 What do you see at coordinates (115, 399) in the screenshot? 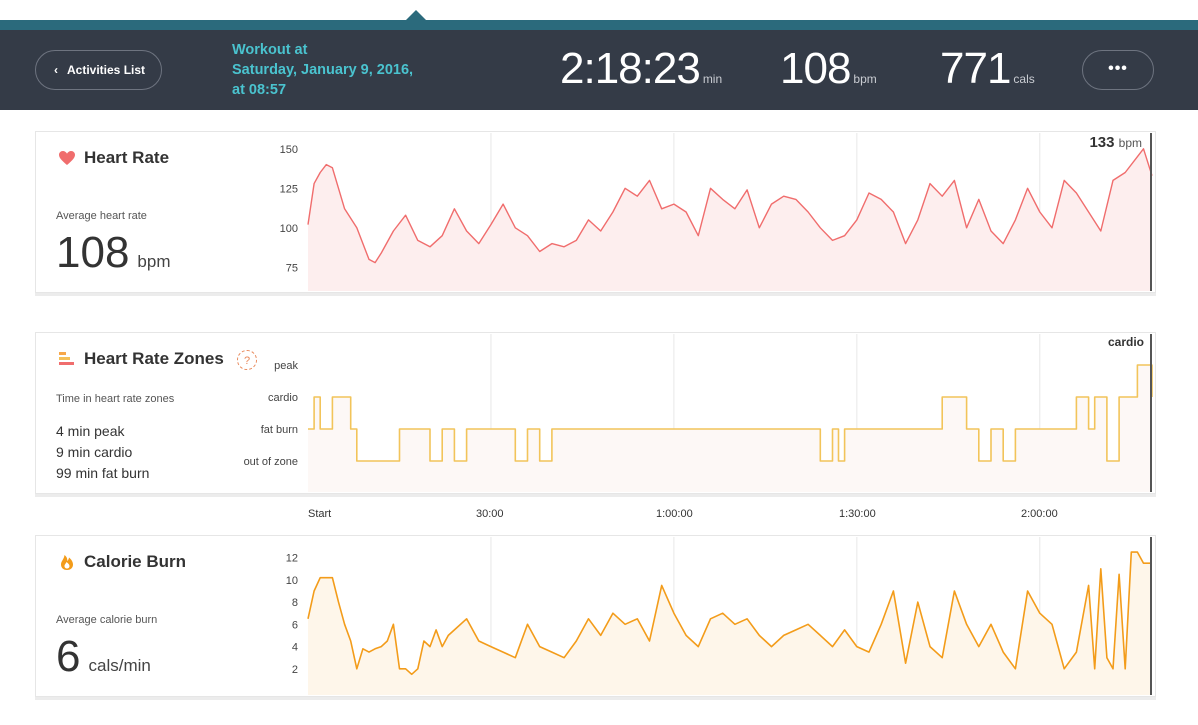
I see `zones-caption: Time in heart rate zones` at bounding box center [115, 399].